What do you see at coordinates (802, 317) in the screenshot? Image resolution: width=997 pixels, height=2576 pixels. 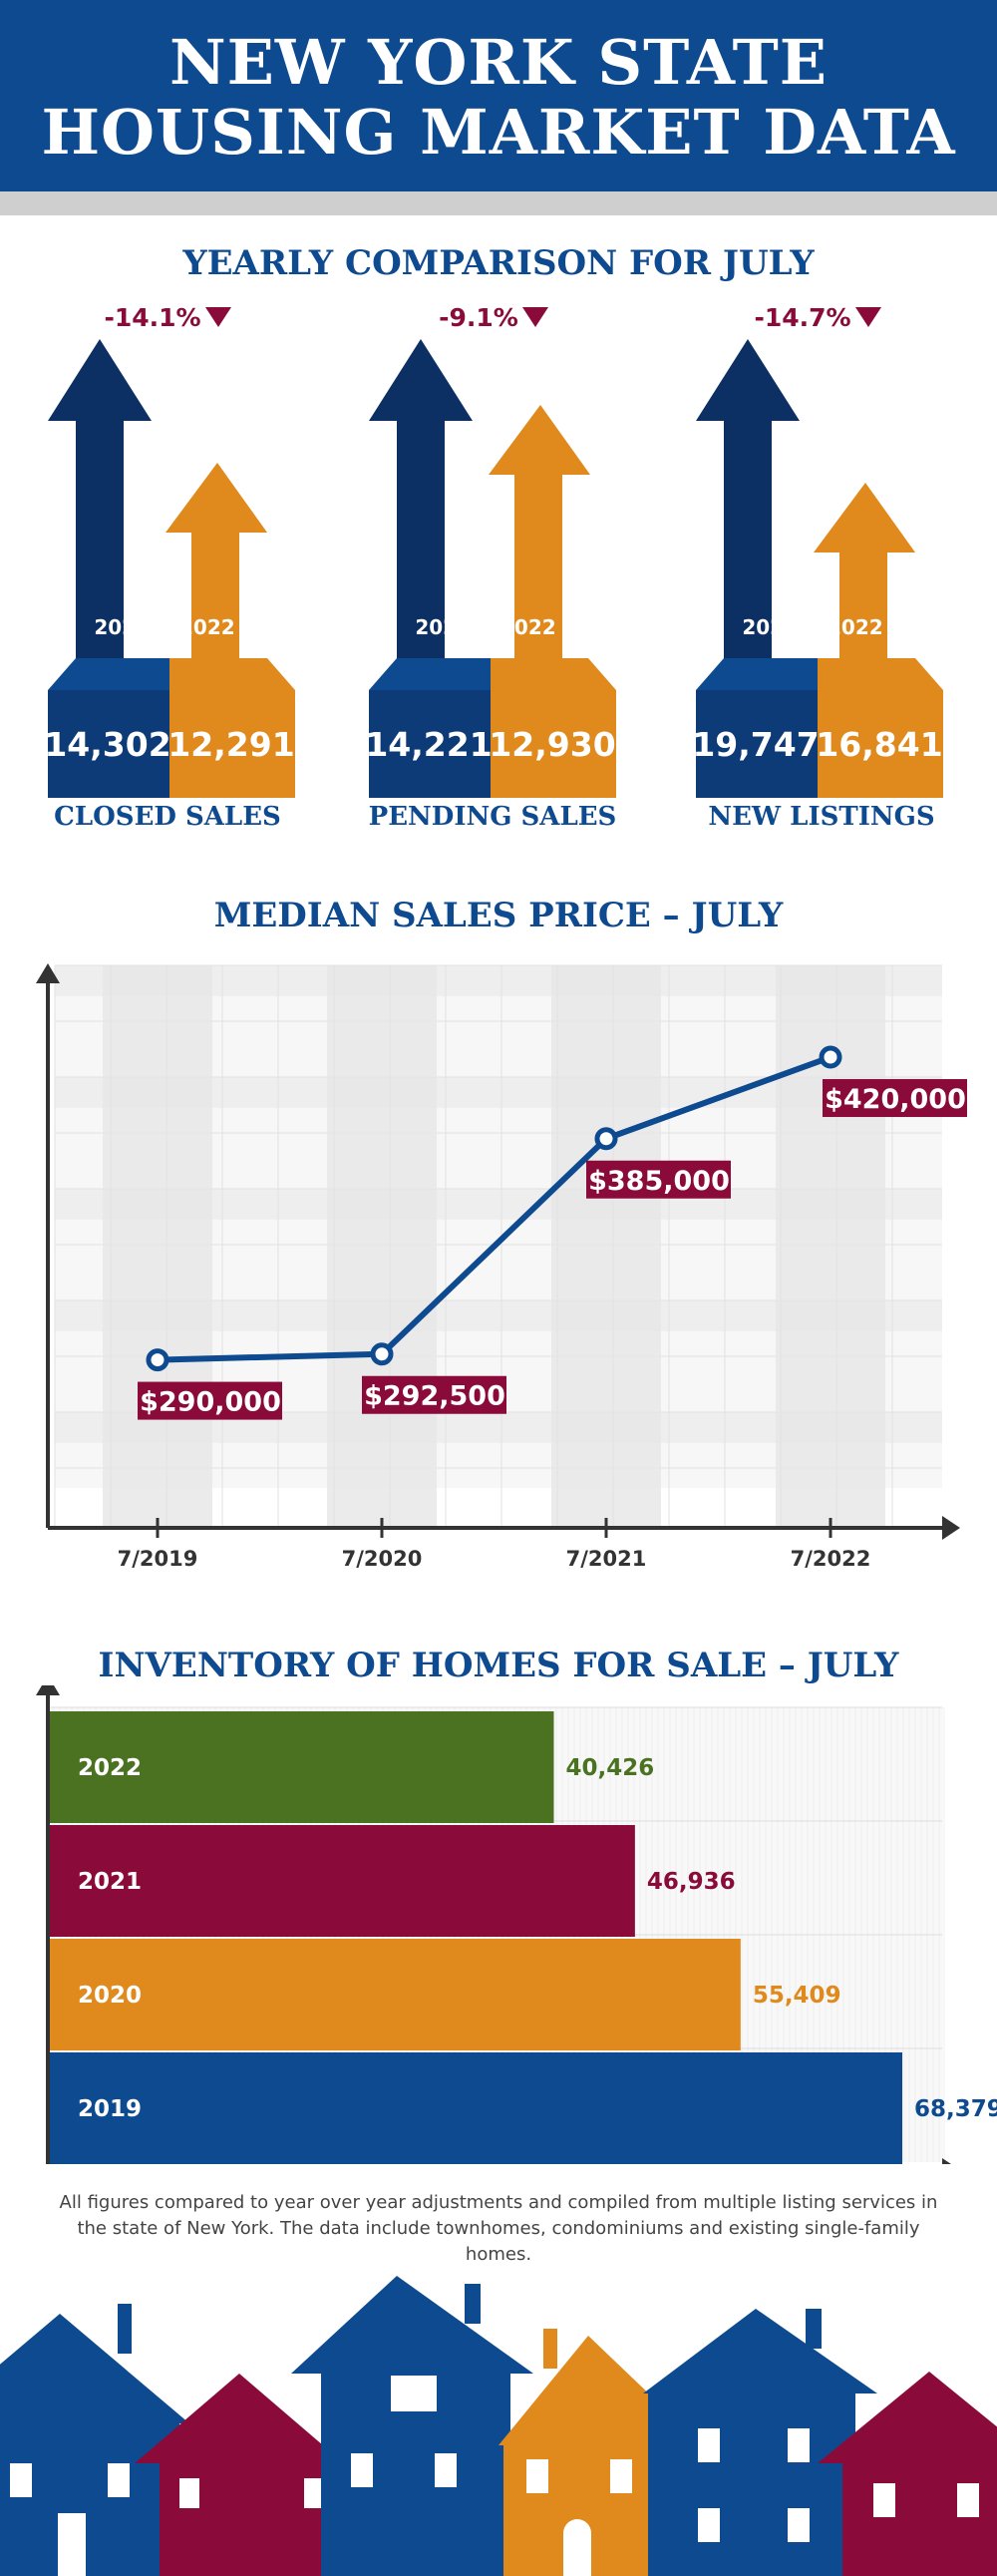 I see `change-value: -14.7%` at bounding box center [802, 317].